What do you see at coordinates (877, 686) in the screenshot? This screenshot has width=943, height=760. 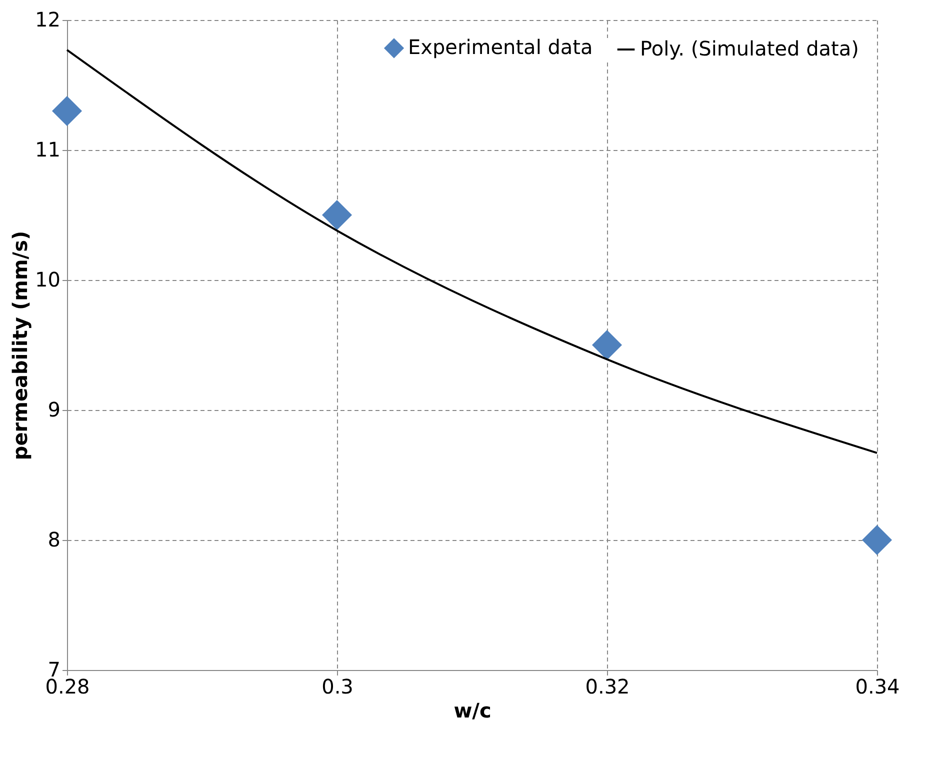 I see `x-tick-label: 0.34` at bounding box center [877, 686].